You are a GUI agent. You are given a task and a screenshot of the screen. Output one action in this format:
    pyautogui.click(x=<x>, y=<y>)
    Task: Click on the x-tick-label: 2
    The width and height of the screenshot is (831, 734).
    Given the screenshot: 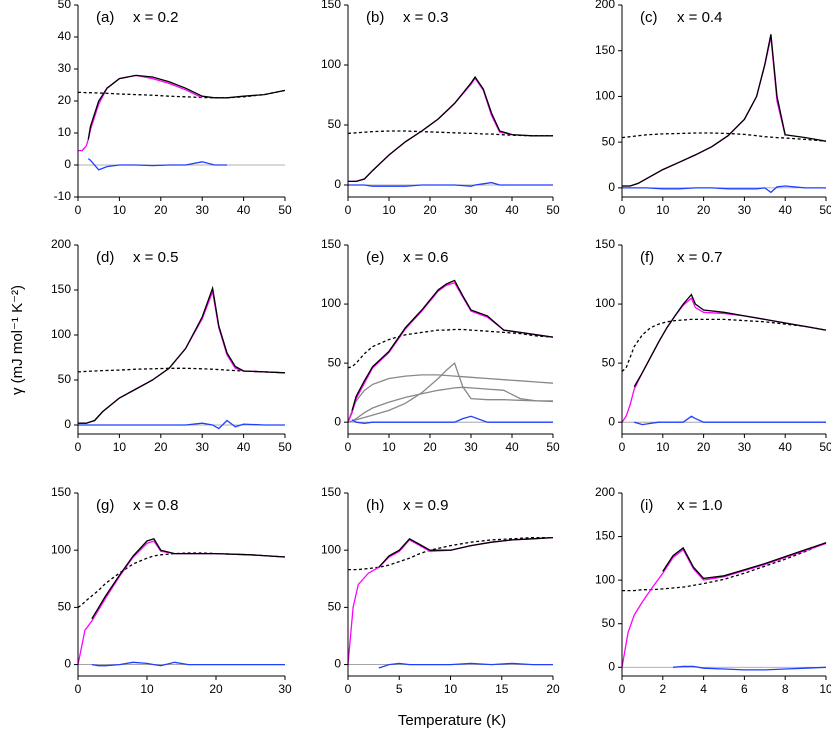 What is the action you would take?
    pyautogui.click(x=662, y=689)
    